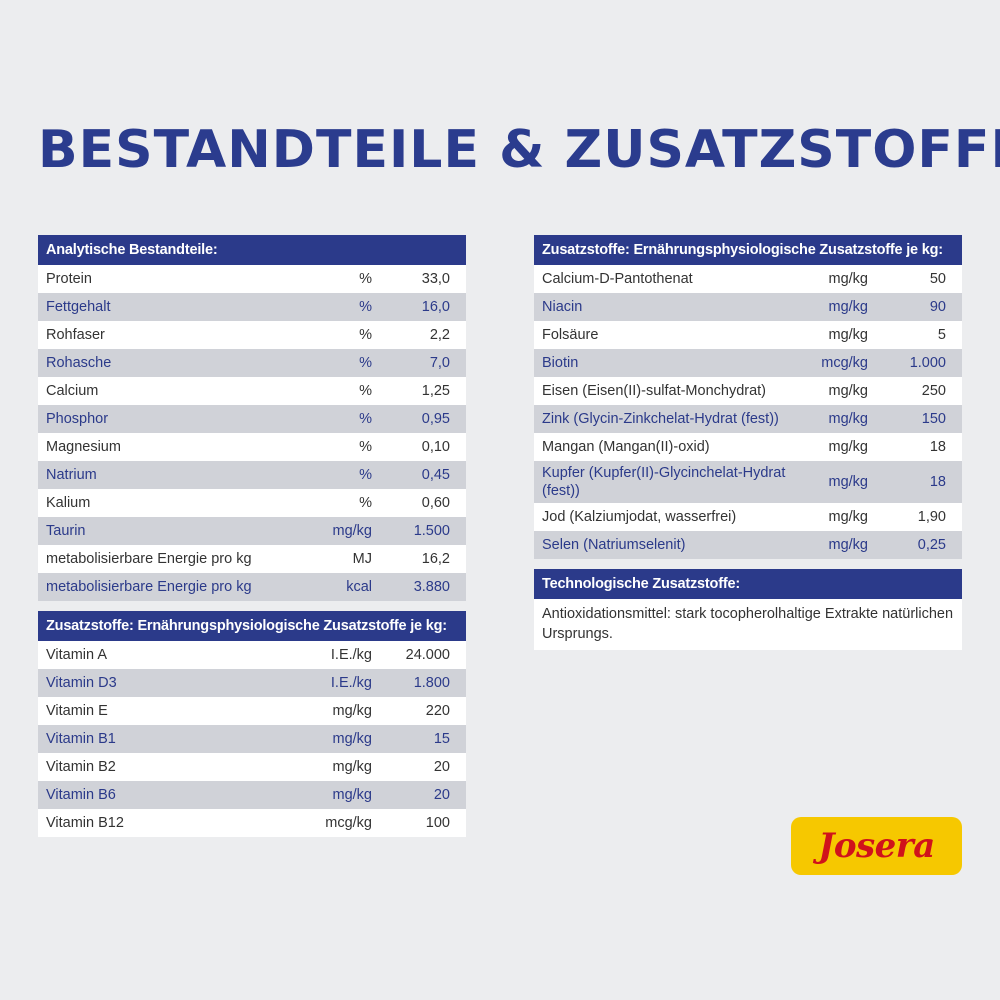 The width and height of the screenshot is (1000, 1000). I want to click on cell-name: Mangan (Mangan(II)-oxid), so click(626, 447).